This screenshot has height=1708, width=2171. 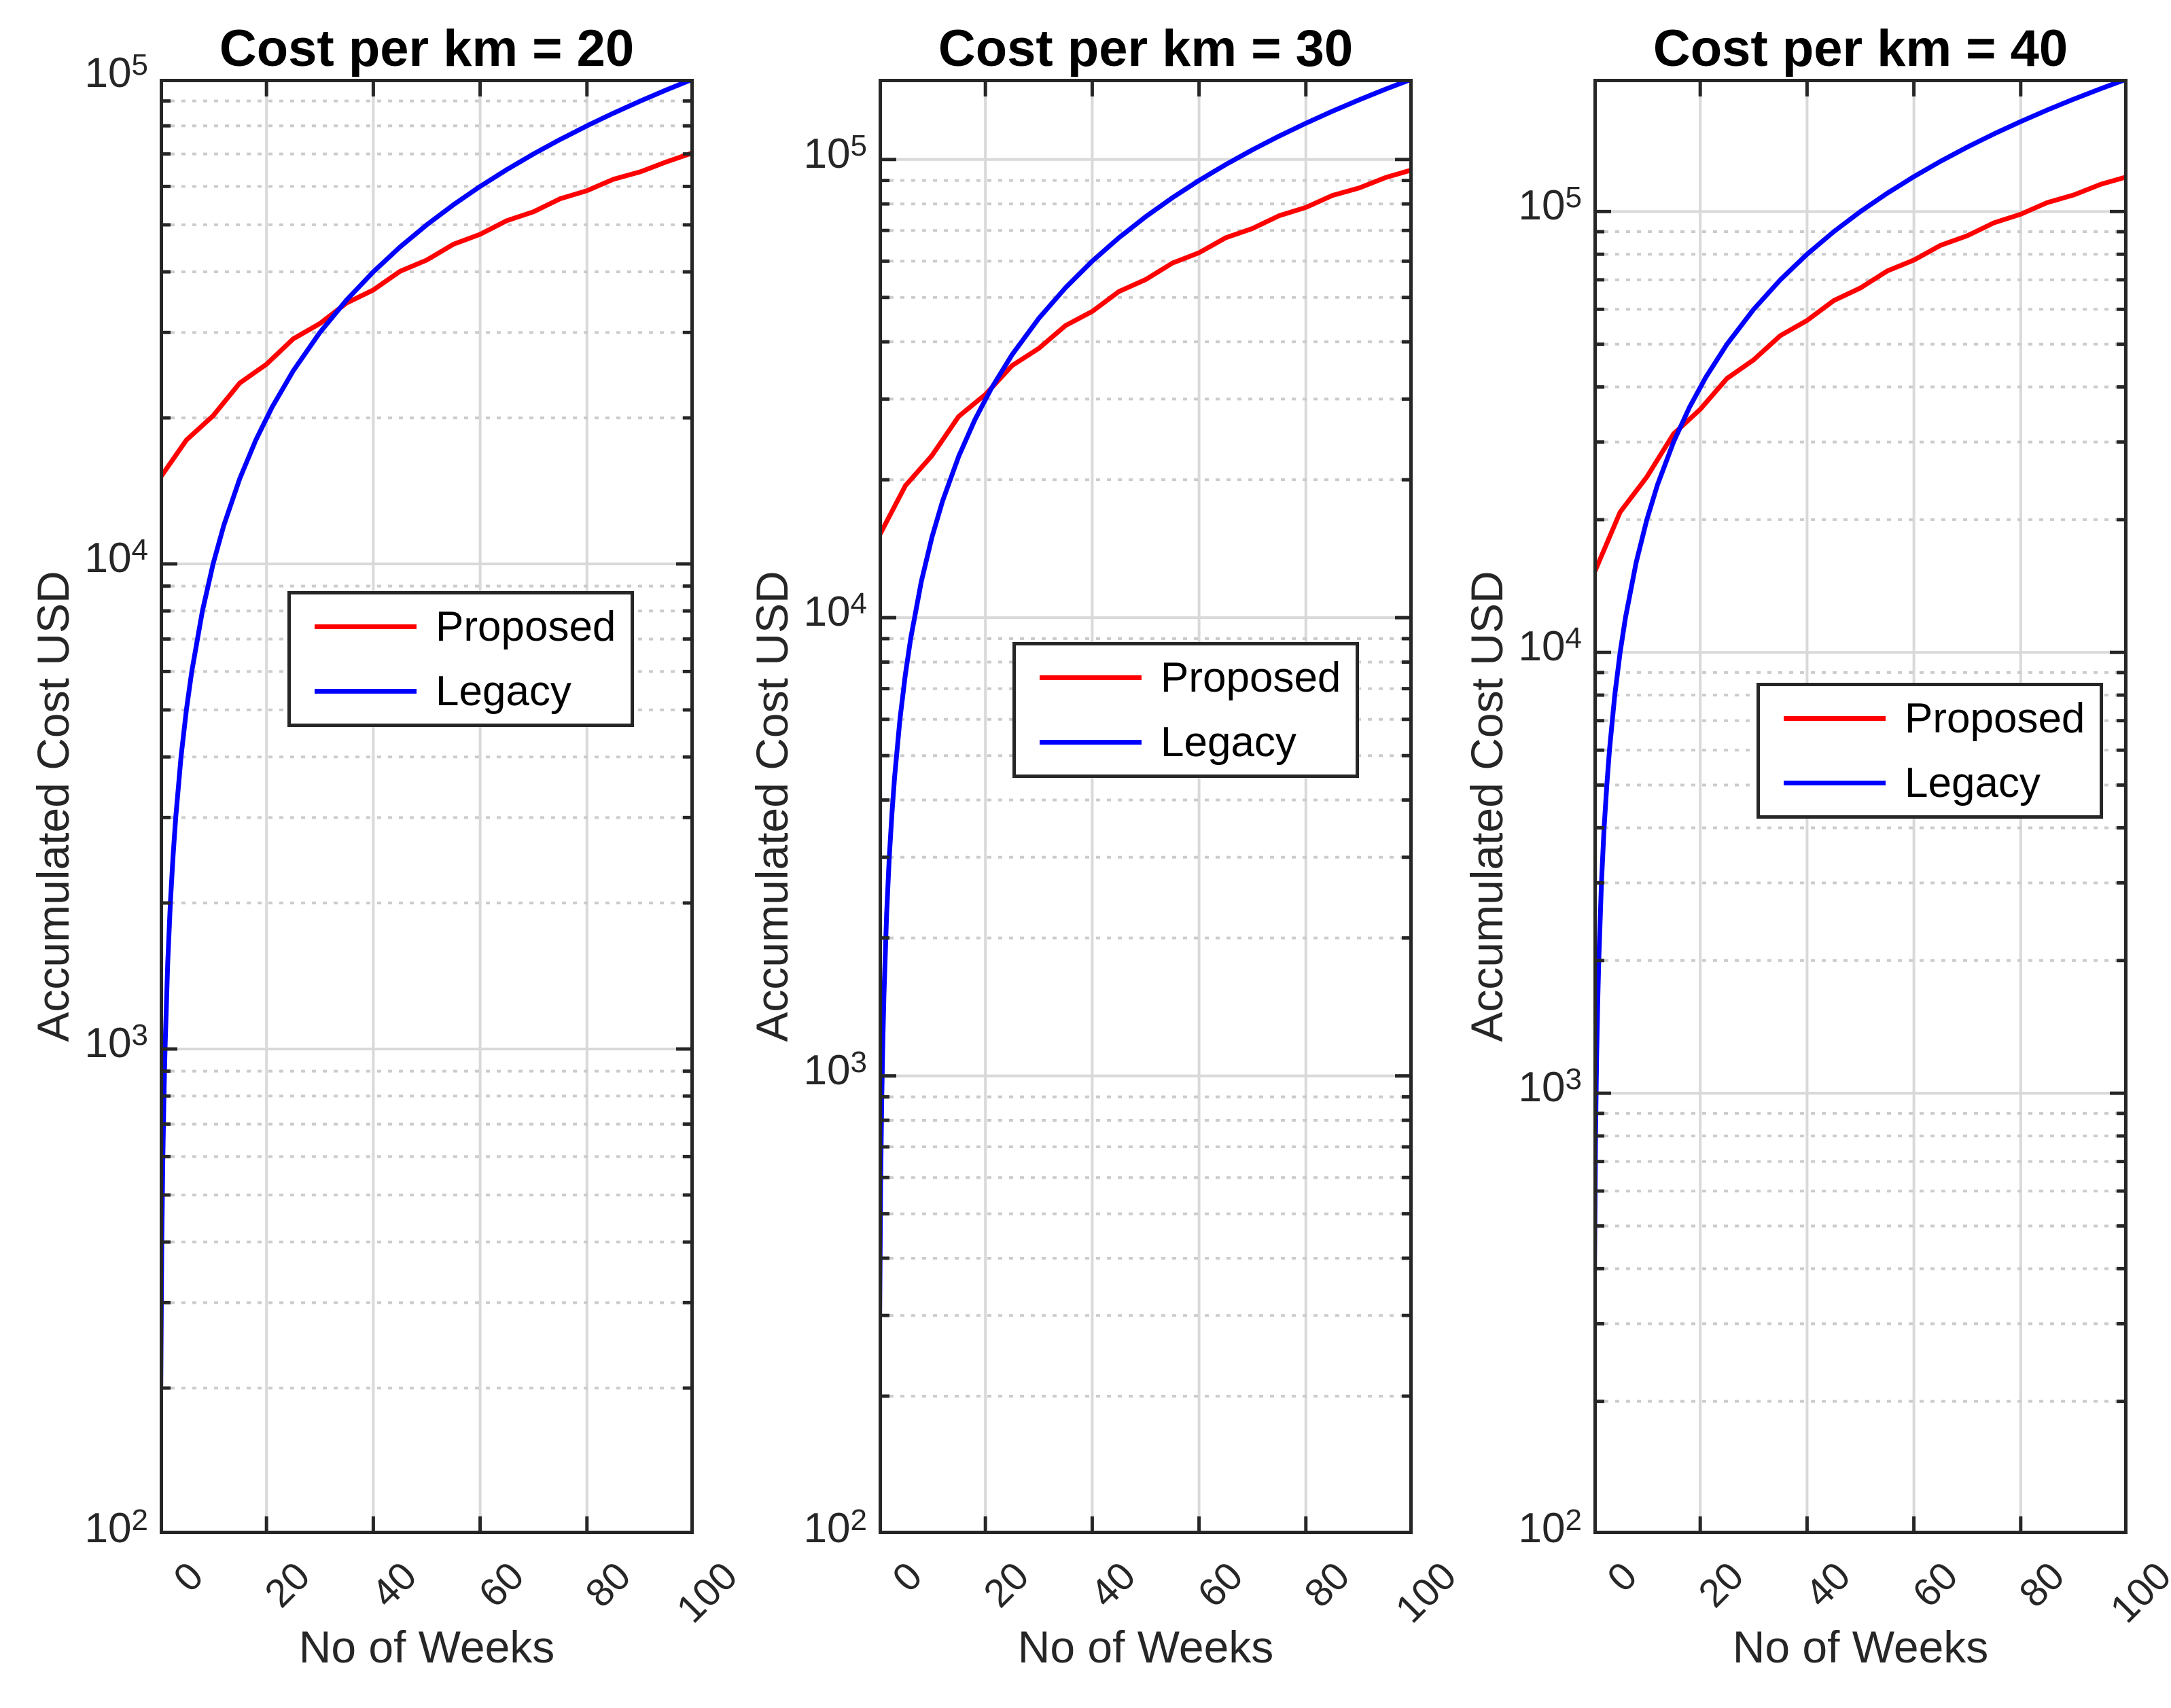 What do you see at coordinates (1146, 48) in the screenshot?
I see `plot-title: Cost per km = 30` at bounding box center [1146, 48].